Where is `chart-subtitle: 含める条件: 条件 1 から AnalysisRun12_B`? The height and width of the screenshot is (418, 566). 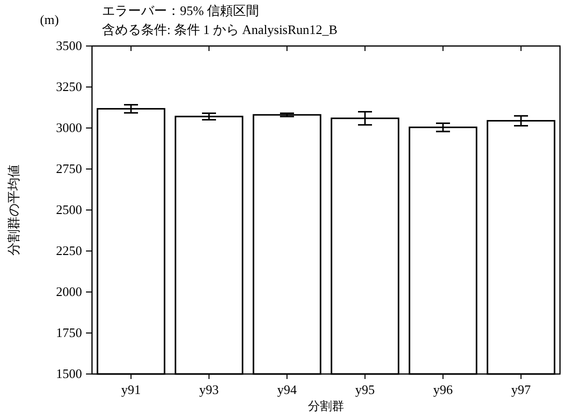 chart-subtitle: 含める条件: 条件 1 から AnalysisRun12_B is located at coordinates (220, 29).